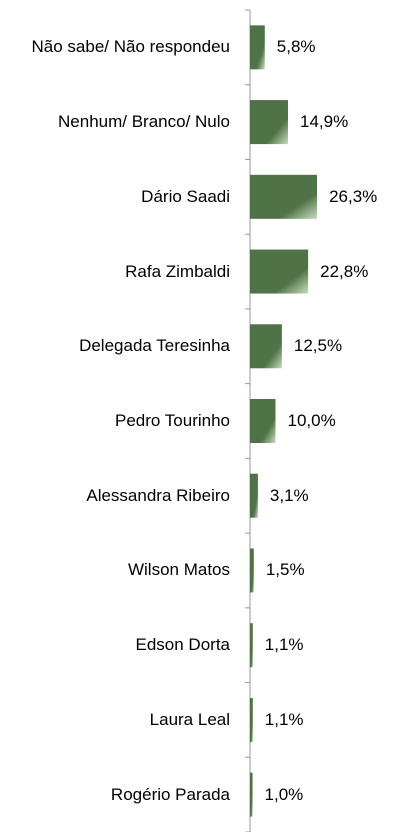 This screenshot has height=832, width=403. What do you see at coordinates (296, 47) in the screenshot?
I see `value-label: 5,8%` at bounding box center [296, 47].